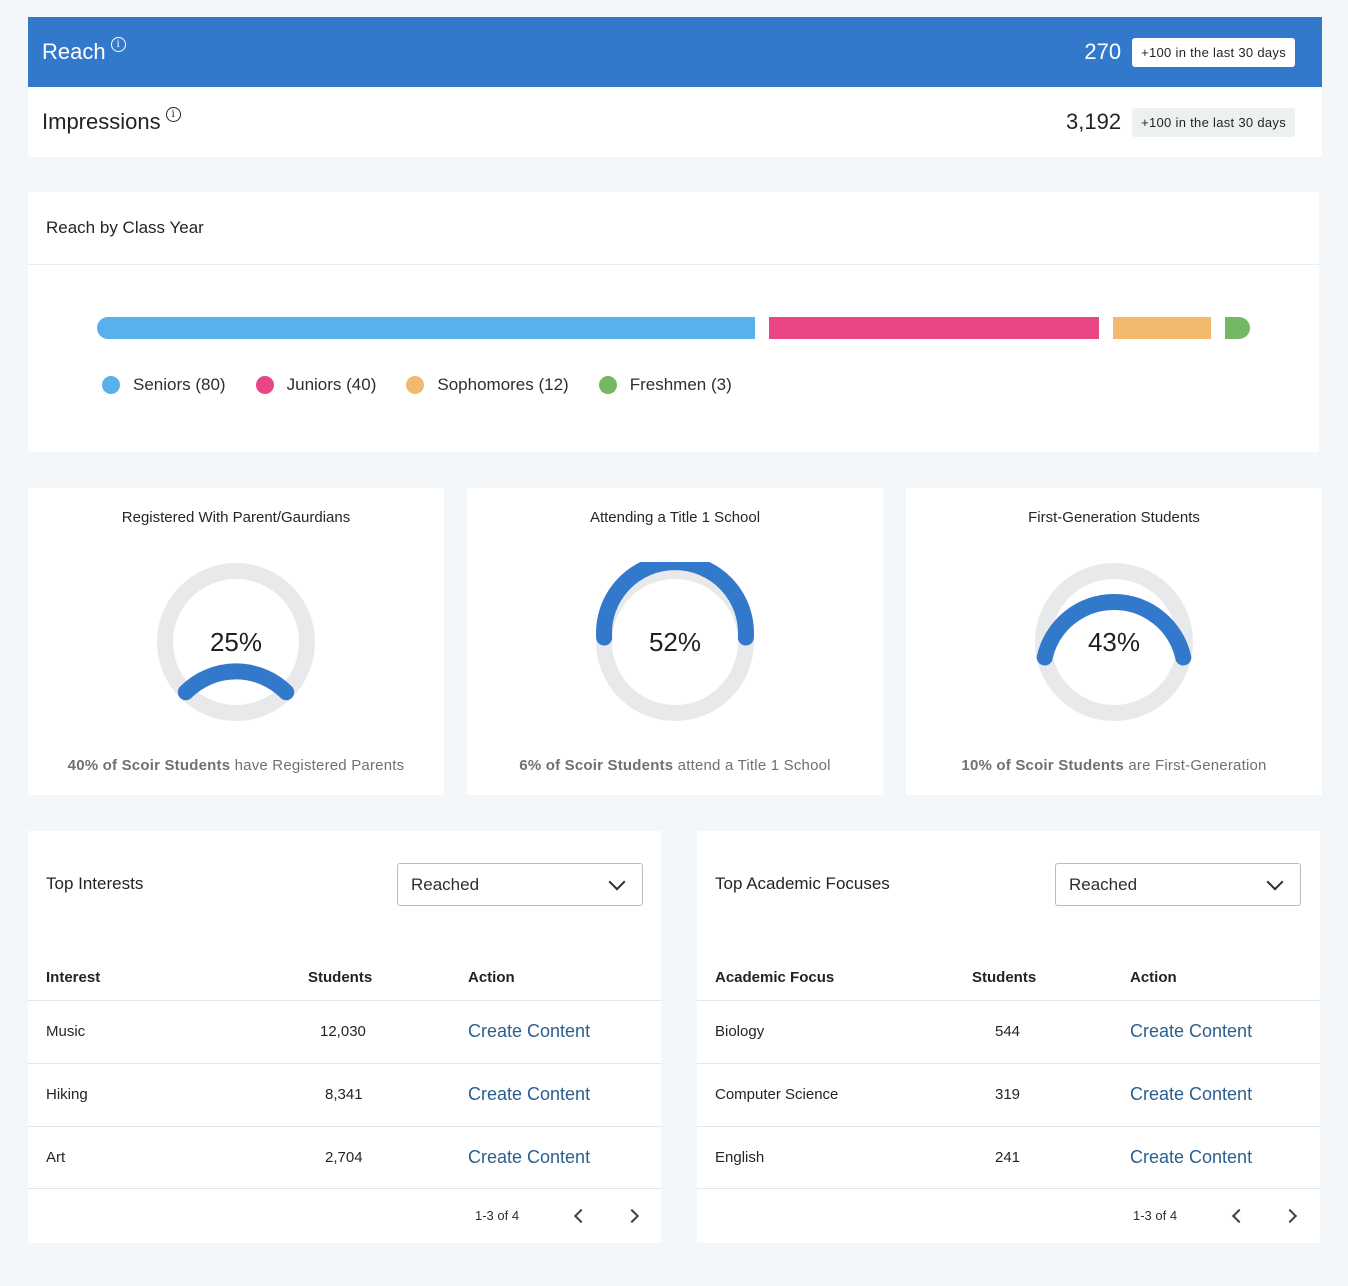  What do you see at coordinates (775, 977) in the screenshot?
I see `column-header-academic-focus: Academic Focus` at bounding box center [775, 977].